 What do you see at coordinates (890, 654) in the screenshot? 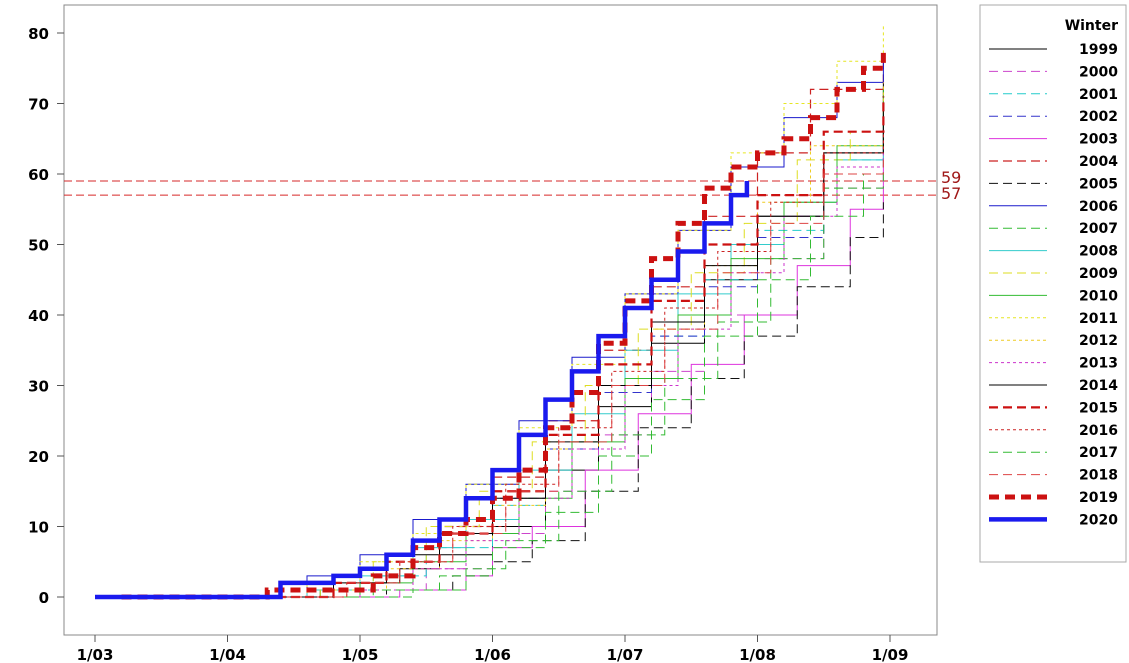
I see `x-tick-label: 1/09` at bounding box center [890, 654].